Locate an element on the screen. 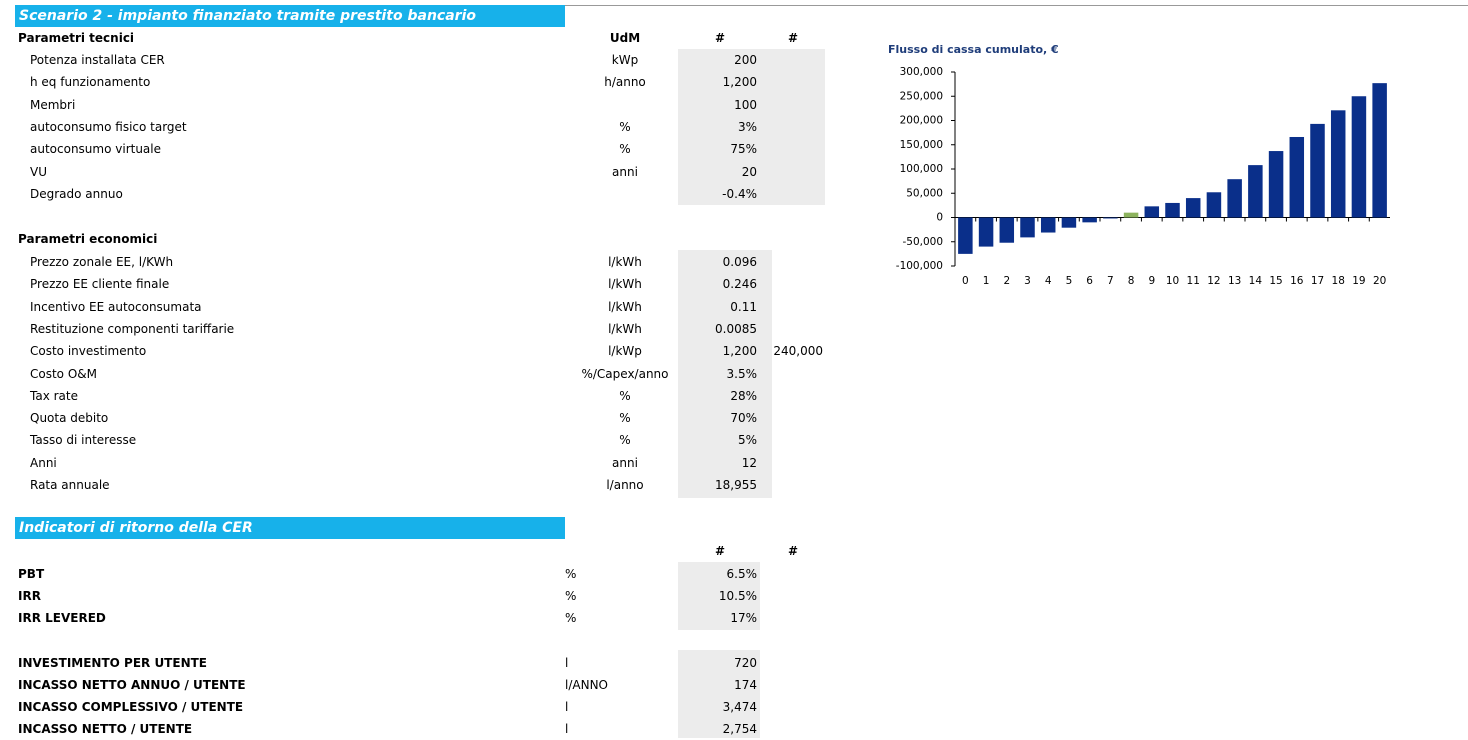 This screenshot has width=1468, height=740. row-label: Tasso di interesse is located at coordinates (83, 440).